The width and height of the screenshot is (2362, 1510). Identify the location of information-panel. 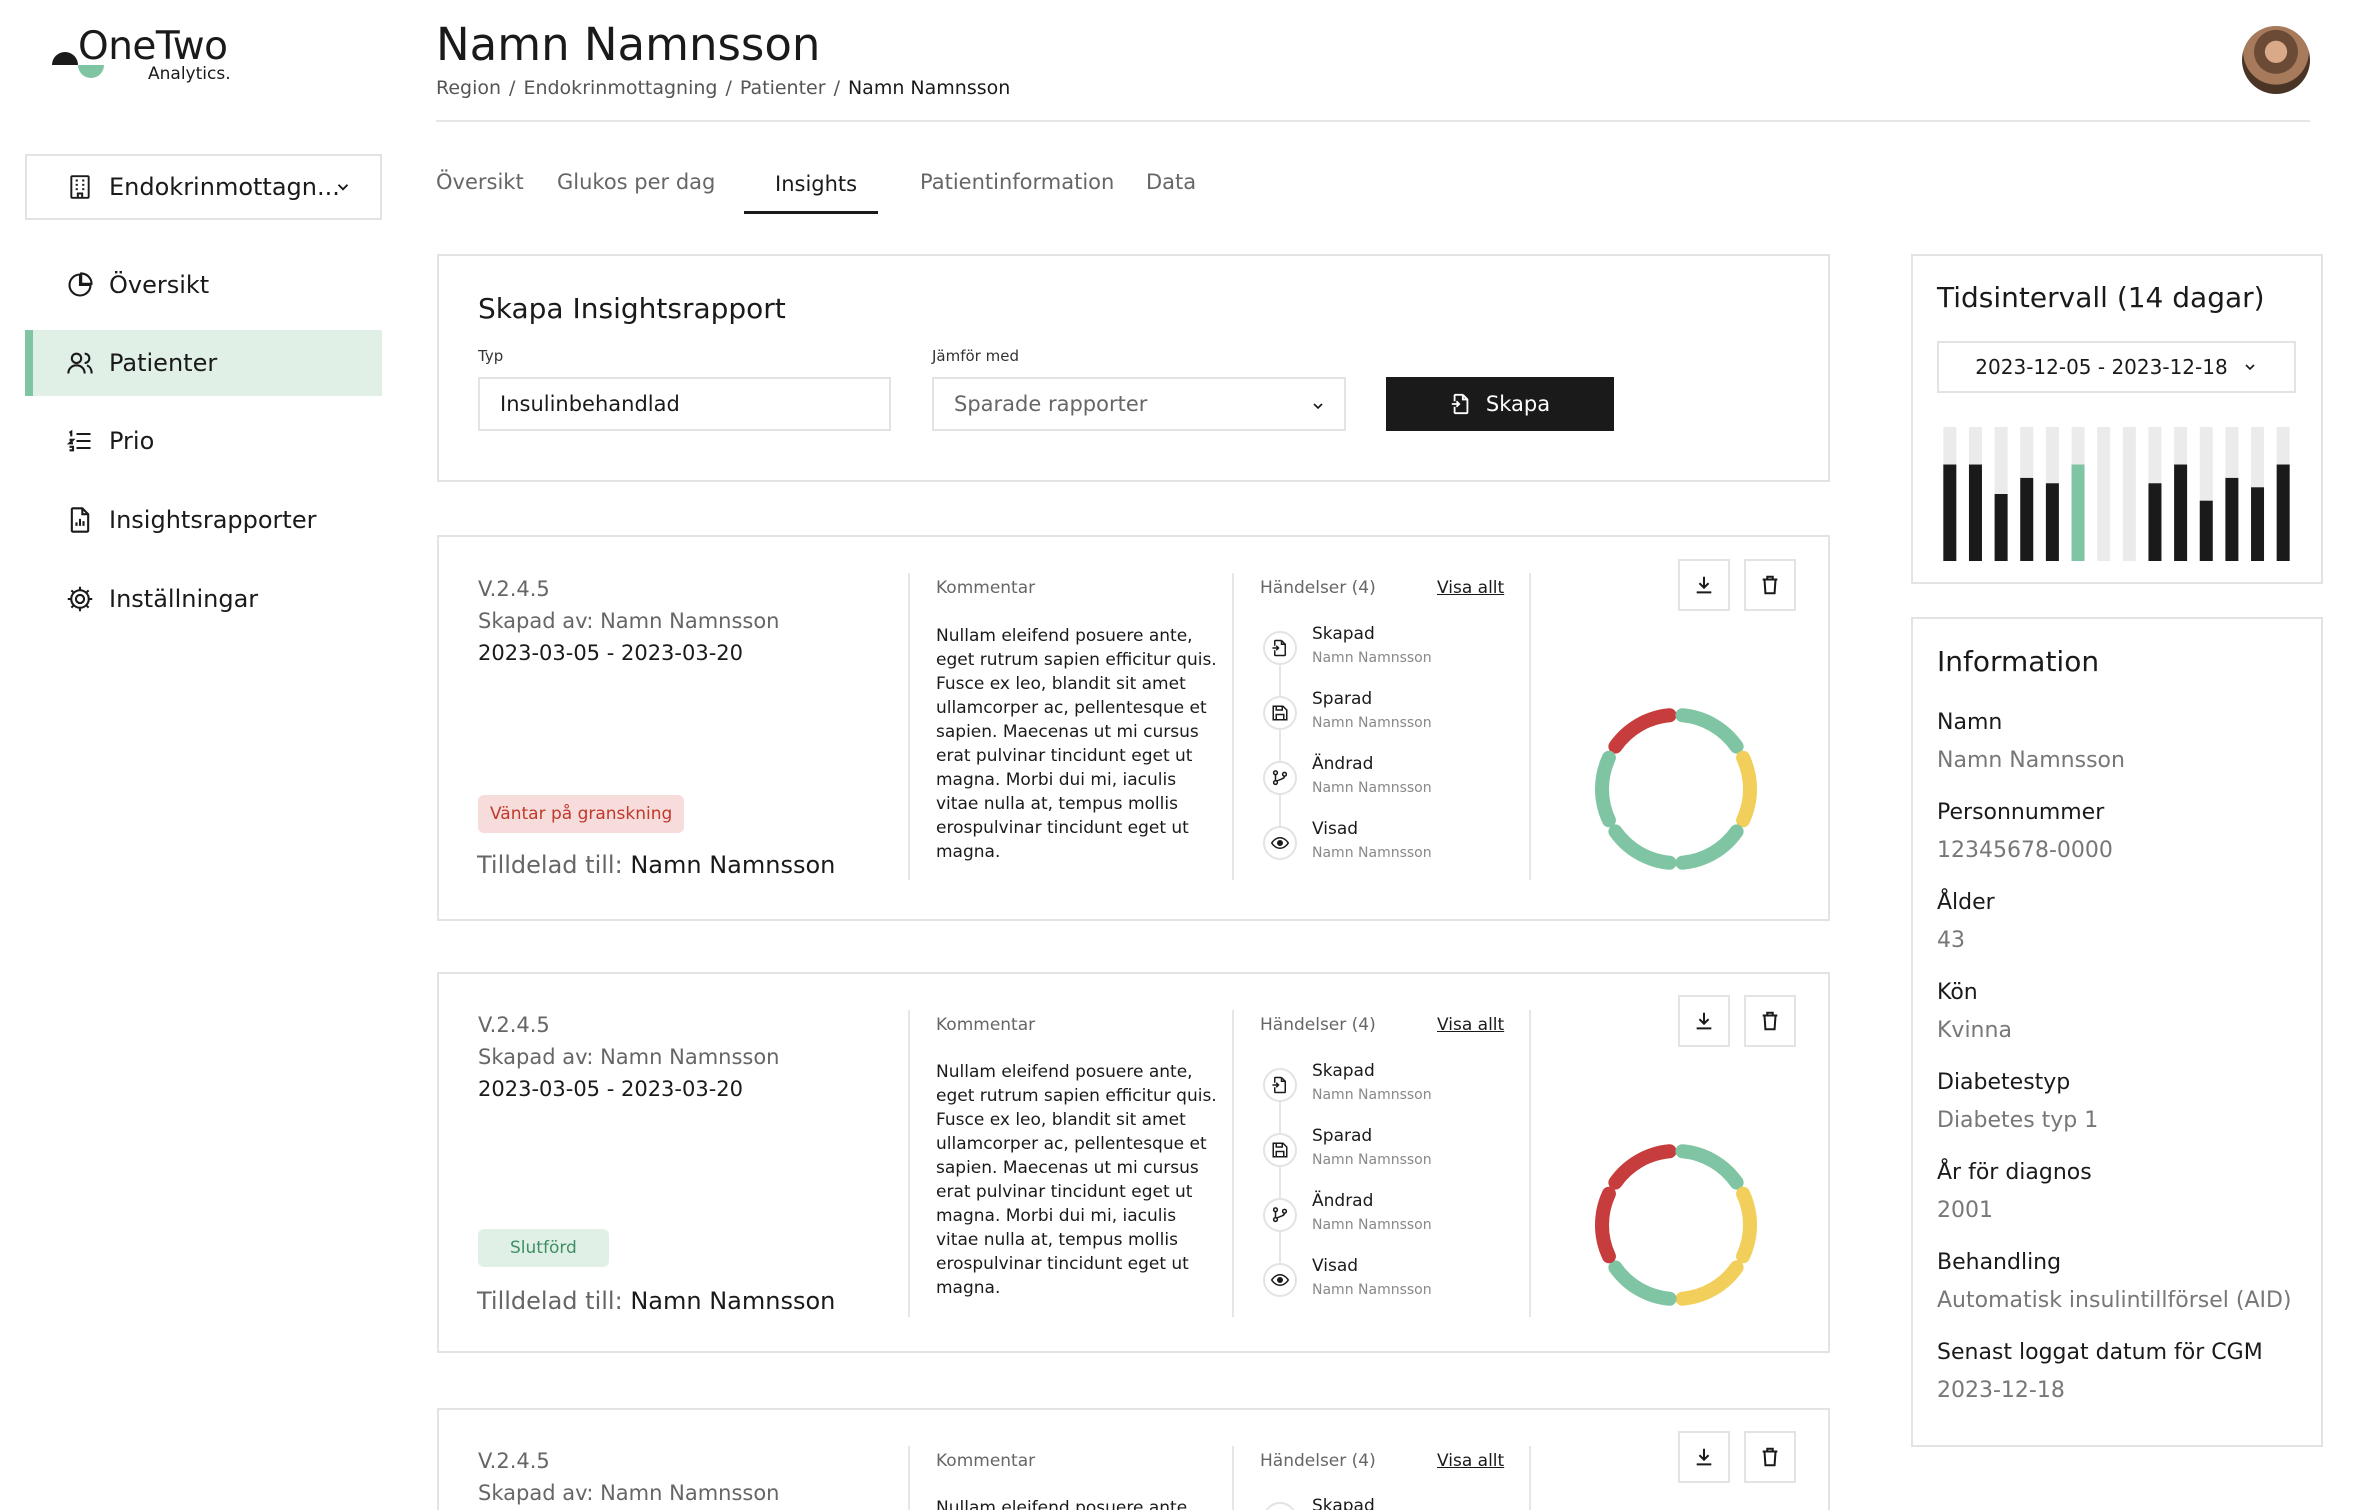
(2117, 1032).